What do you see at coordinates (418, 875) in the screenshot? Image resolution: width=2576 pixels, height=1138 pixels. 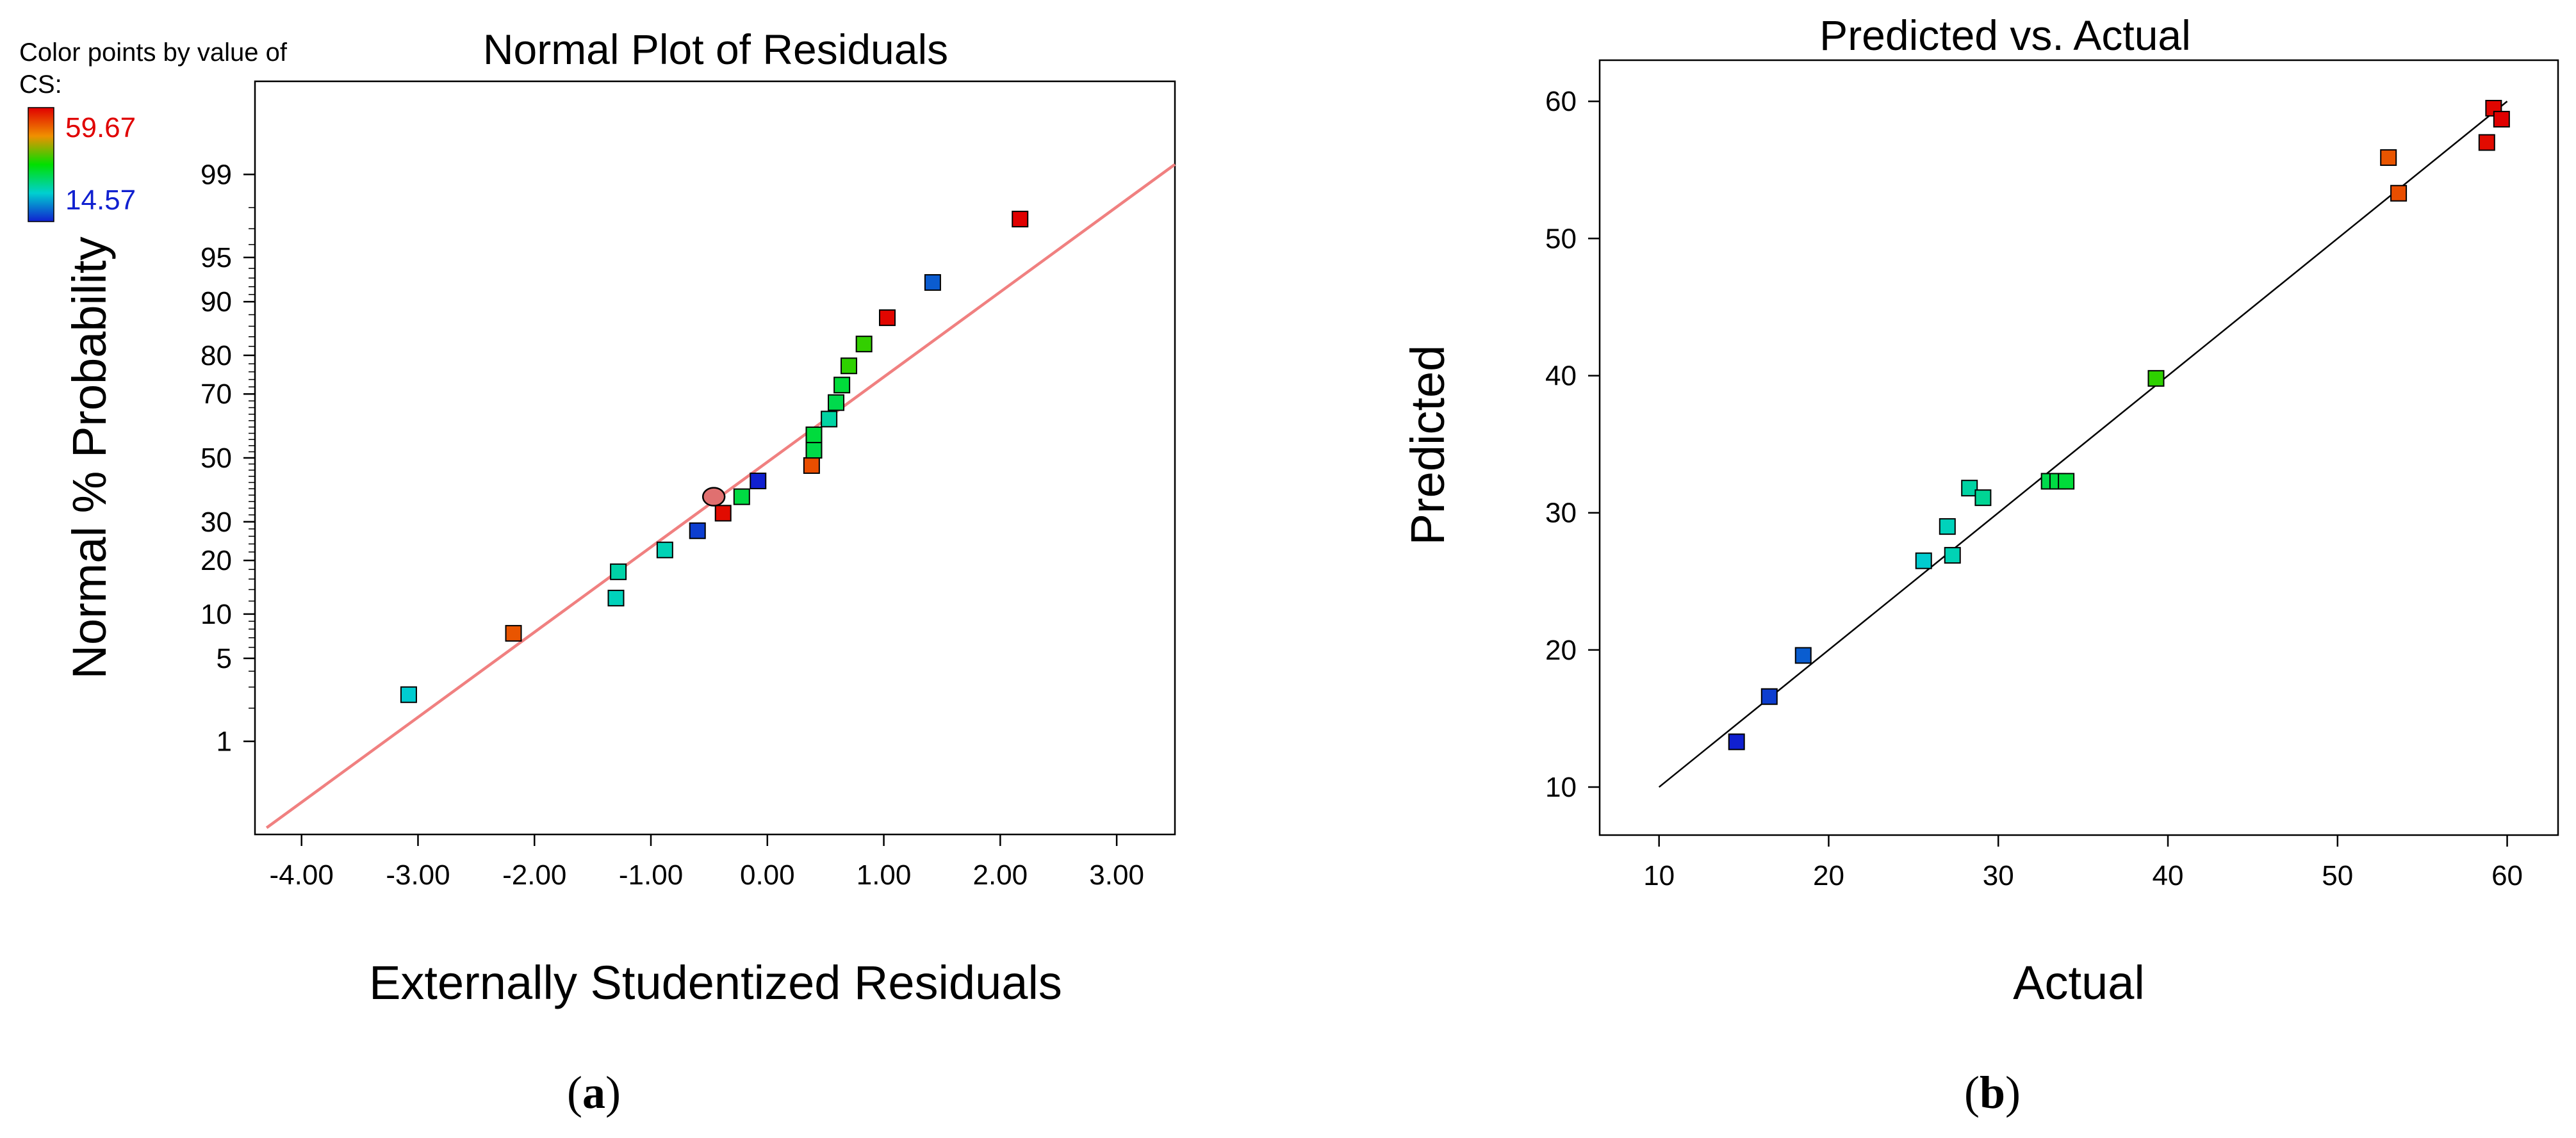 I see `x-tick-label: -3.00` at bounding box center [418, 875].